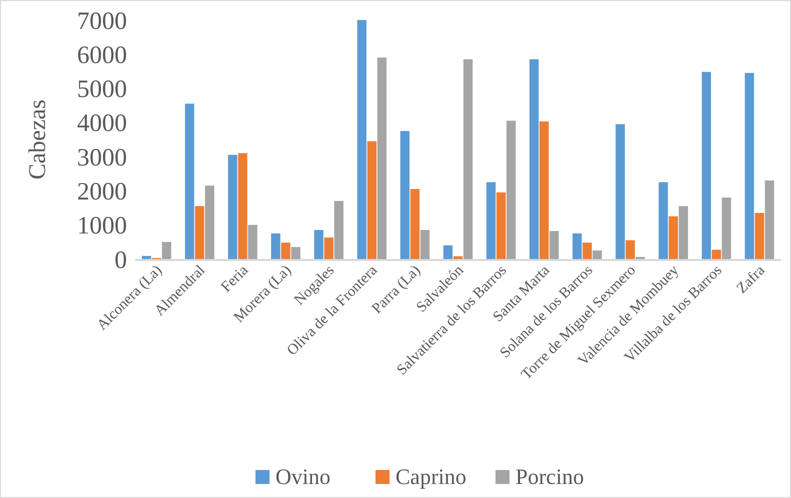 The height and width of the screenshot is (498, 791). I want to click on y-tick-label: 3000, so click(102, 158).